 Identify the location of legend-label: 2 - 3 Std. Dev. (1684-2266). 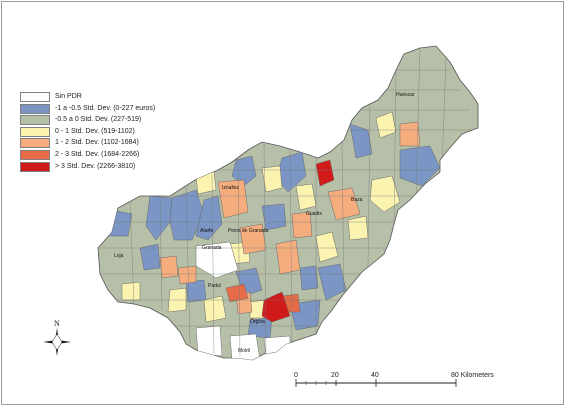
(97, 154).